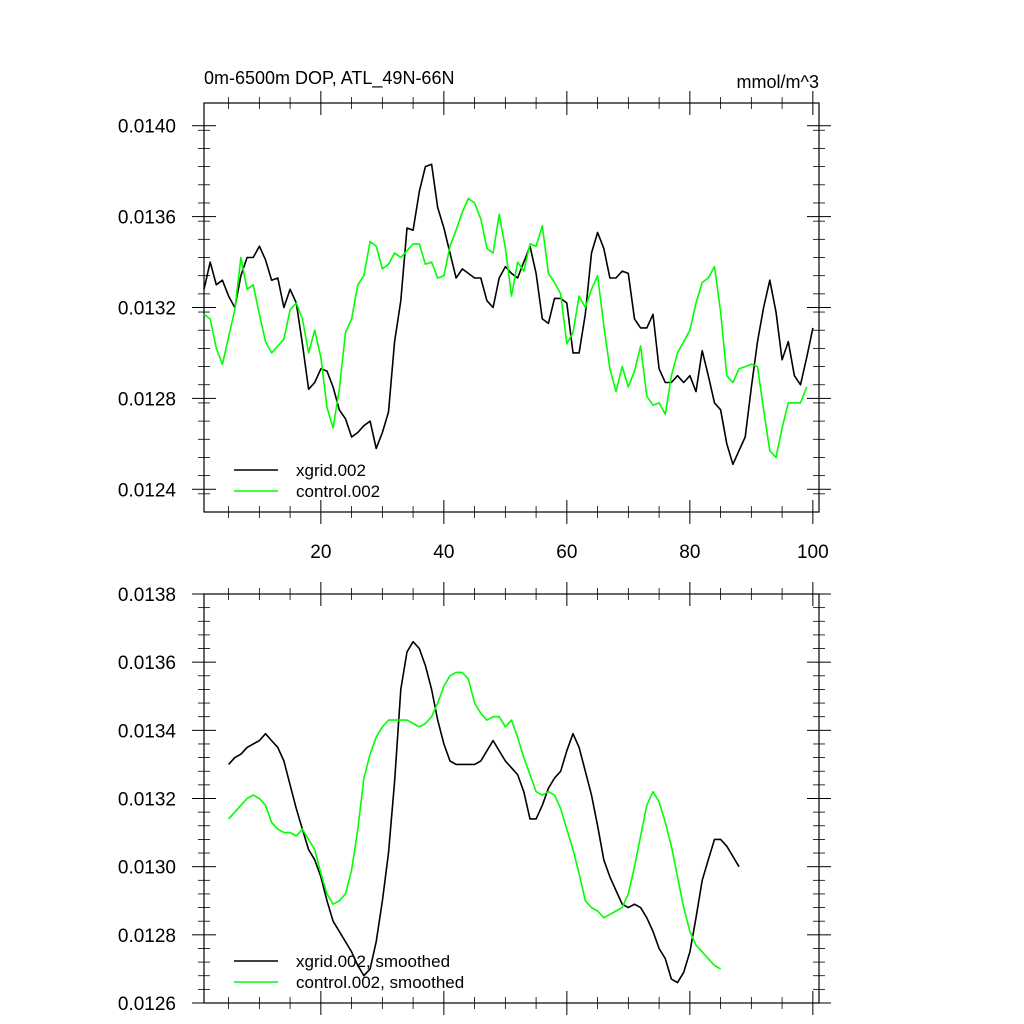 Image resolution: width=1024 pixels, height=1024 pixels. What do you see at coordinates (380, 982) in the screenshot?
I see `legend-label-control-smoothed: control.002, smoothed` at bounding box center [380, 982].